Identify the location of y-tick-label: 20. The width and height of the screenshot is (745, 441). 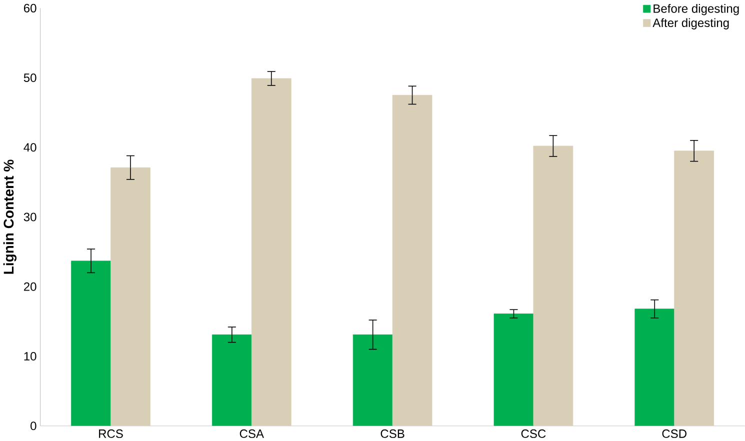
(30, 286).